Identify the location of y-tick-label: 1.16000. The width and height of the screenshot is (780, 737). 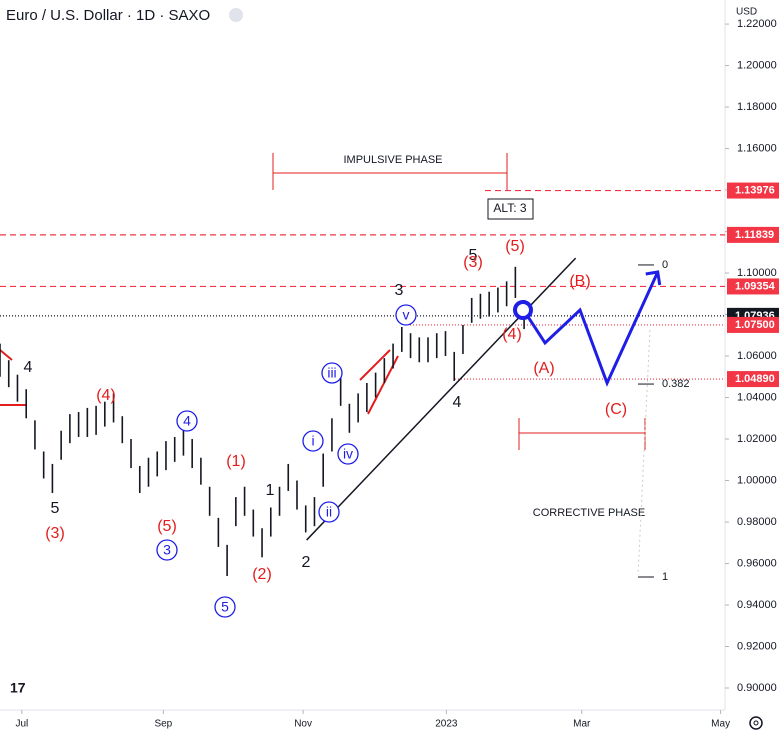
(757, 148).